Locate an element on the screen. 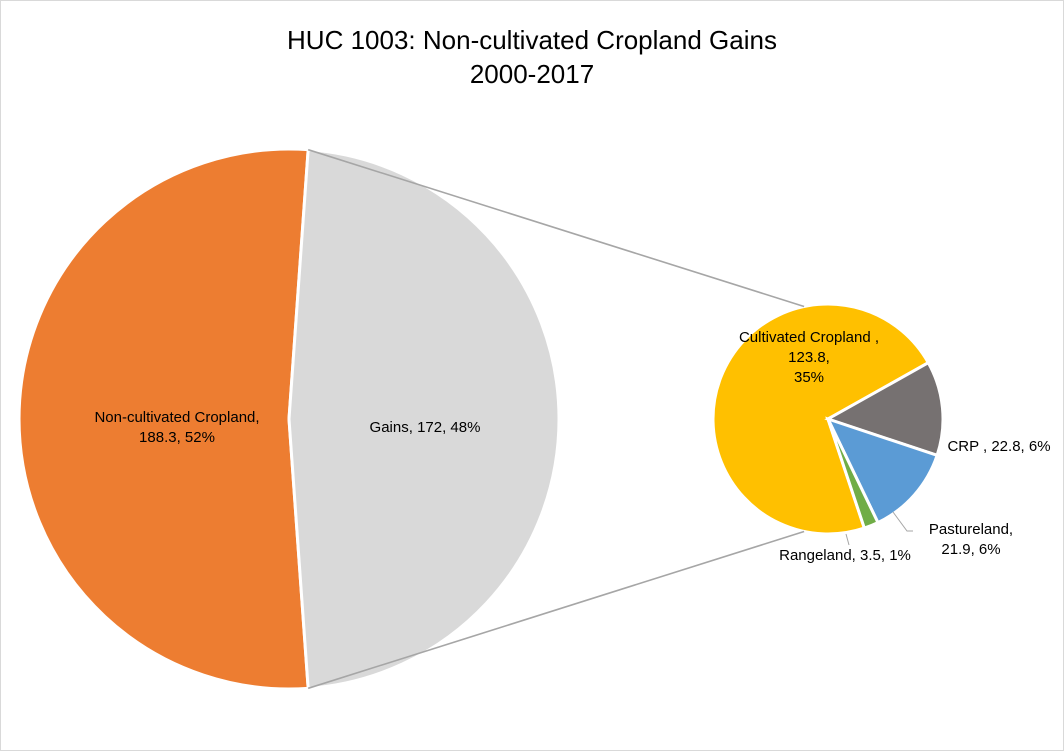  connector-line-top is located at coordinates (556, 228).